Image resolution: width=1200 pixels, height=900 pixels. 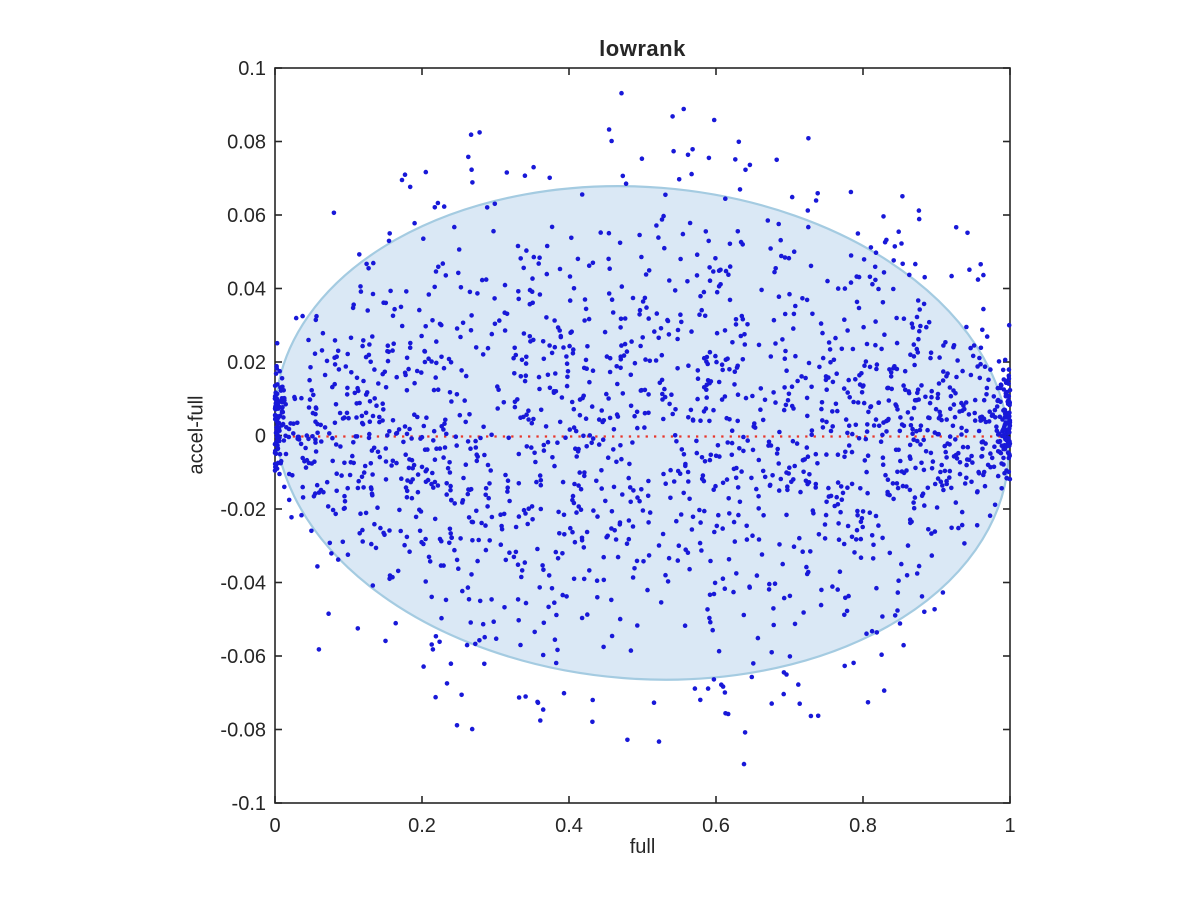 I want to click on x-tick-label: 0.6, so click(x=716, y=826).